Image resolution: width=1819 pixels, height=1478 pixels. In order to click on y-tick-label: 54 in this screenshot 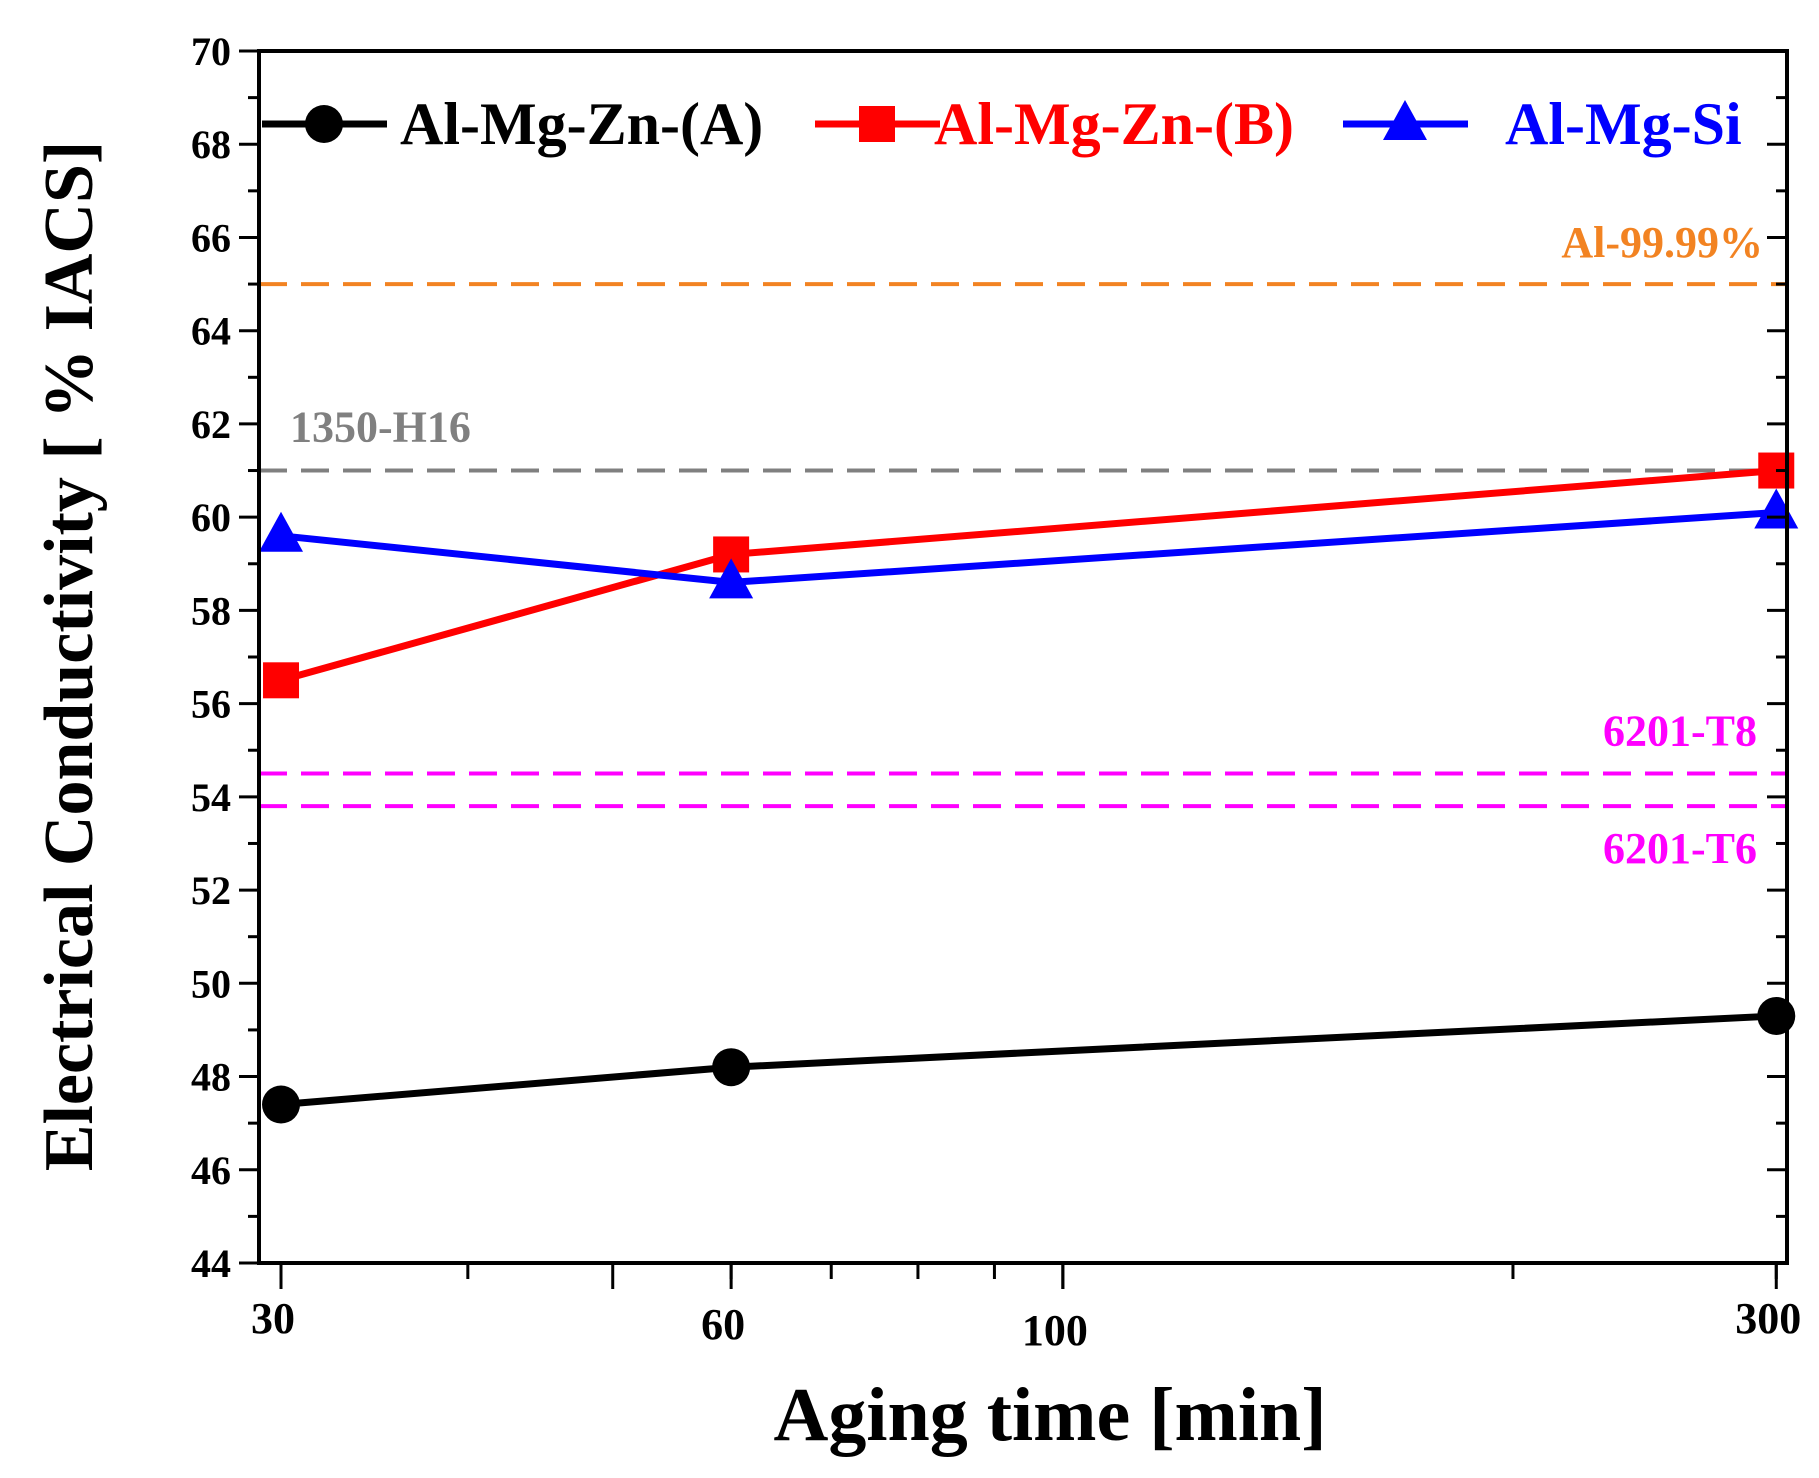, I will do `click(211, 797)`.